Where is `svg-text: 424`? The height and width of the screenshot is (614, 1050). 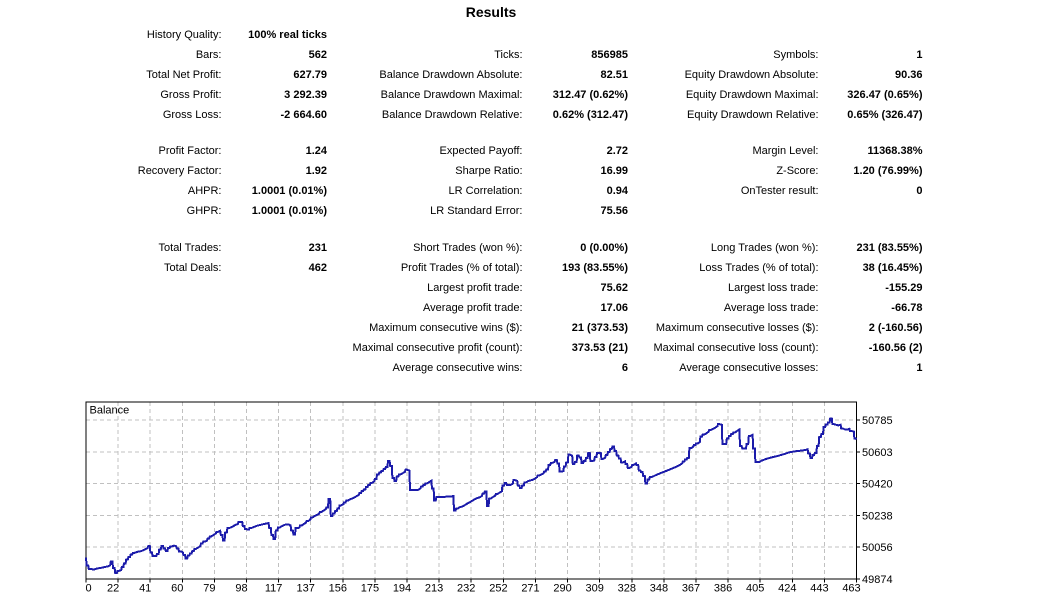
svg-text: 424 is located at coordinates (787, 589).